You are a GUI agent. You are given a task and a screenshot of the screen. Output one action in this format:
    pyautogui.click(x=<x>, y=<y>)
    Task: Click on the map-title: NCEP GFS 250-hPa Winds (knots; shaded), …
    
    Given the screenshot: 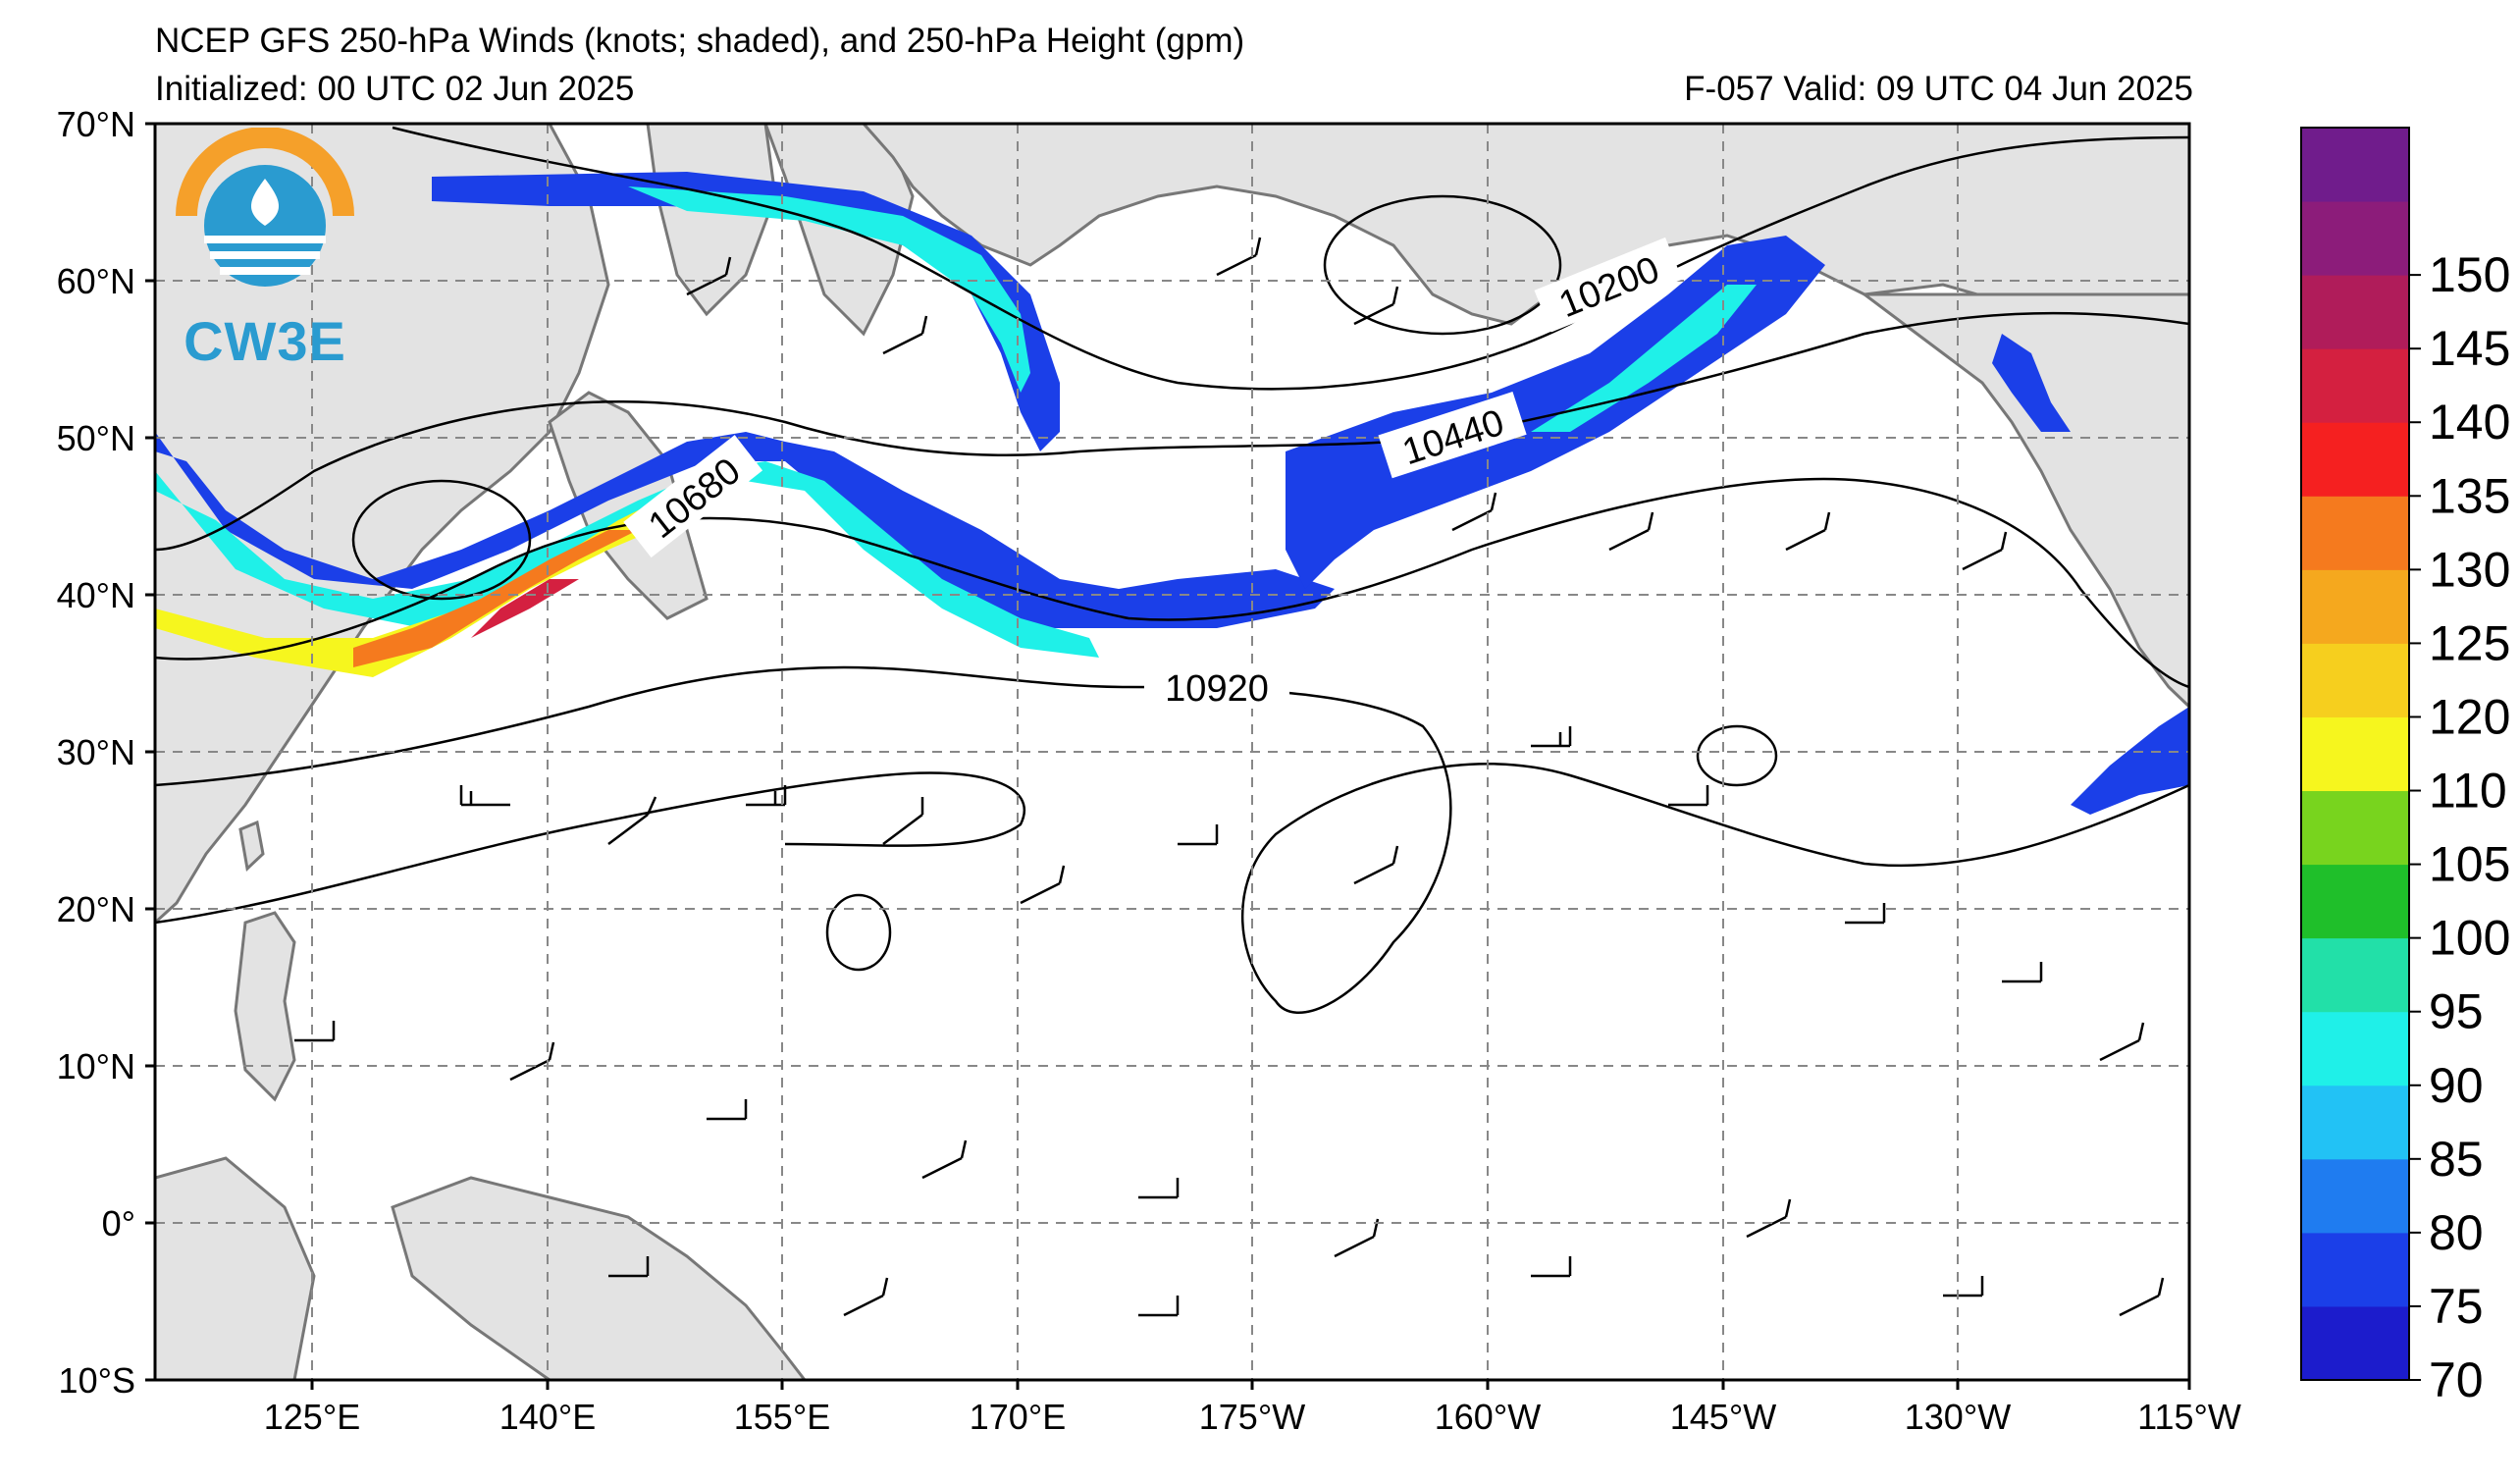 What is the action you would take?
    pyautogui.click(x=700, y=41)
    